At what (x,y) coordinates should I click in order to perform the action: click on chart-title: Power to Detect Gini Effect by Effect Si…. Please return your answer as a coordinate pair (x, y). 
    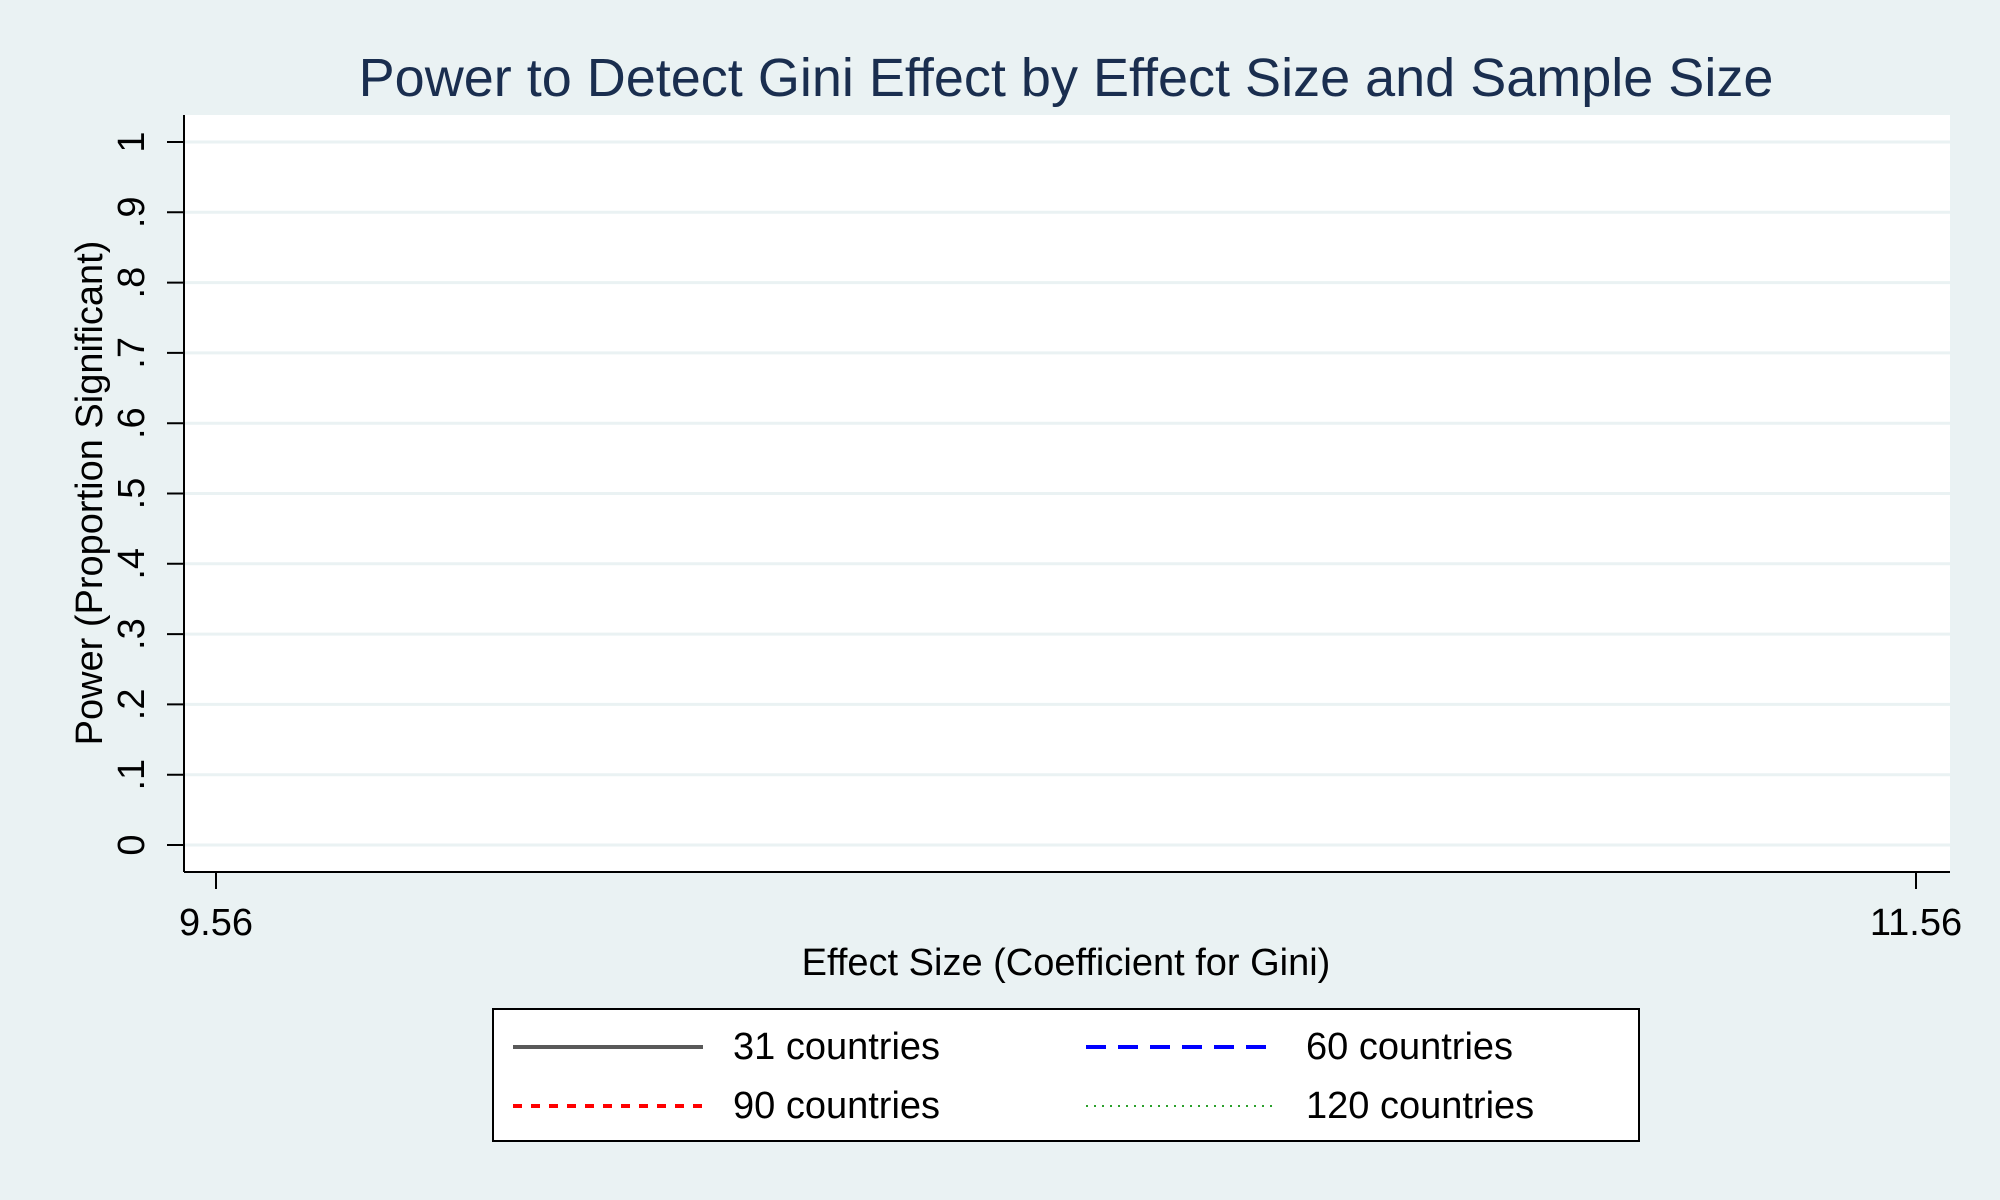
    Looking at the image, I should click on (1066, 78).